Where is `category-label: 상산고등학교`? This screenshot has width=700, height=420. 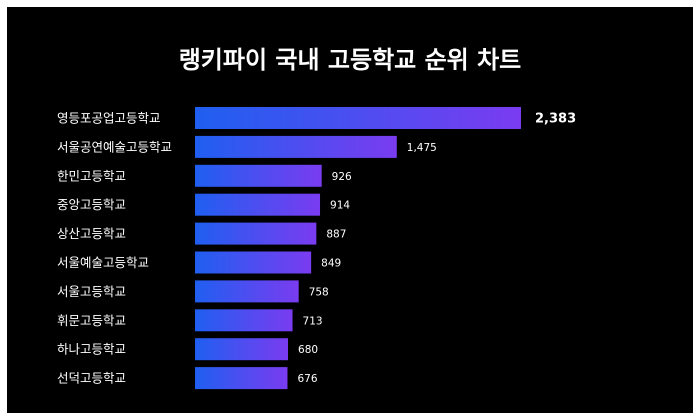 category-label: 상산고등학교 is located at coordinates (91, 233).